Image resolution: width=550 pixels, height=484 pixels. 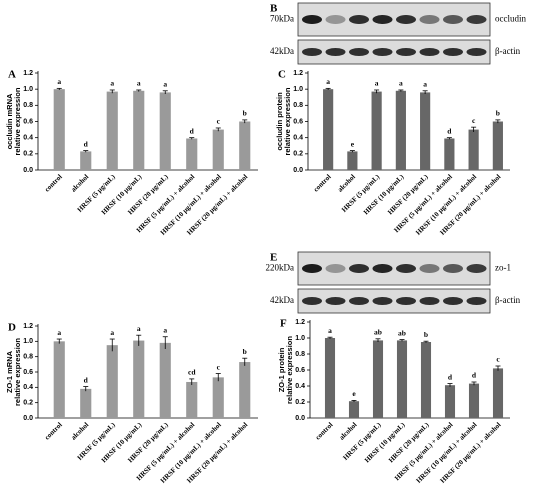 What do you see at coordinates (273, 258) in the screenshot?
I see `panel-letter: E` at bounding box center [273, 258].